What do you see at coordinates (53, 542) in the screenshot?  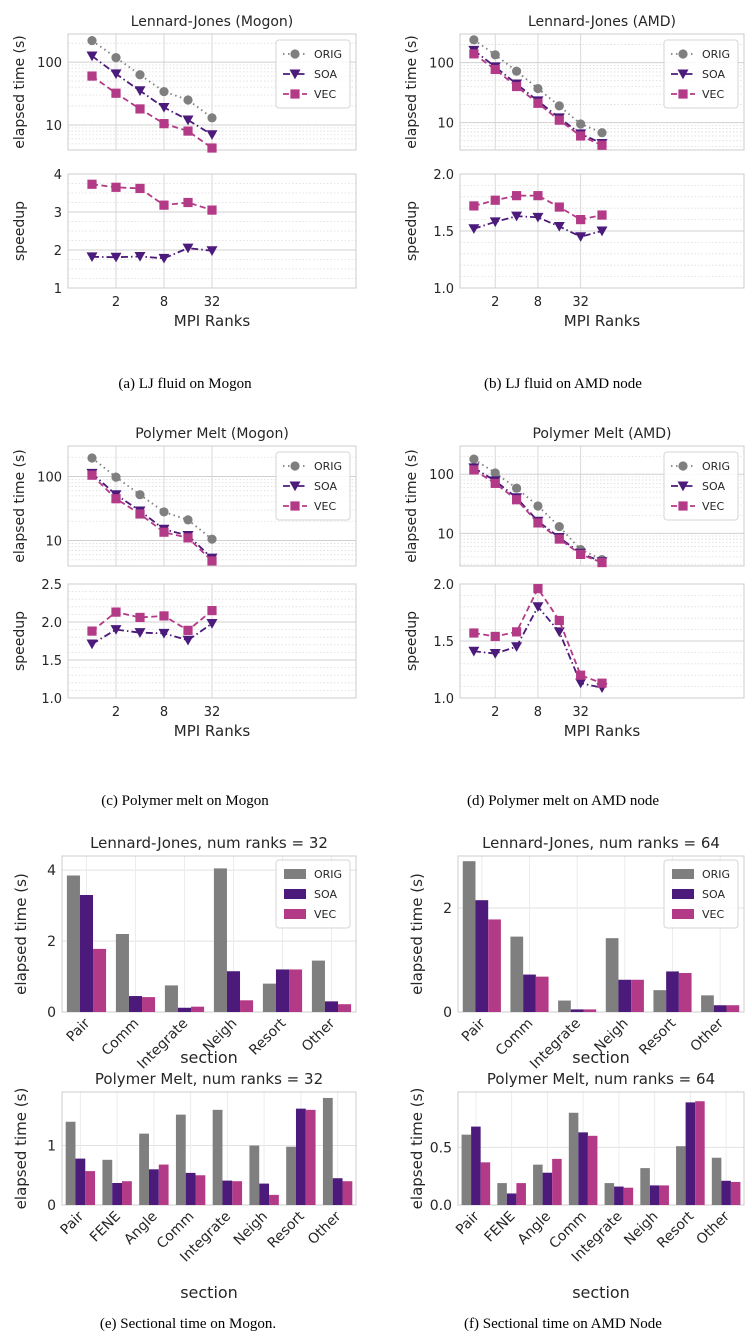 I see `y-tick-label: 10` at bounding box center [53, 542].